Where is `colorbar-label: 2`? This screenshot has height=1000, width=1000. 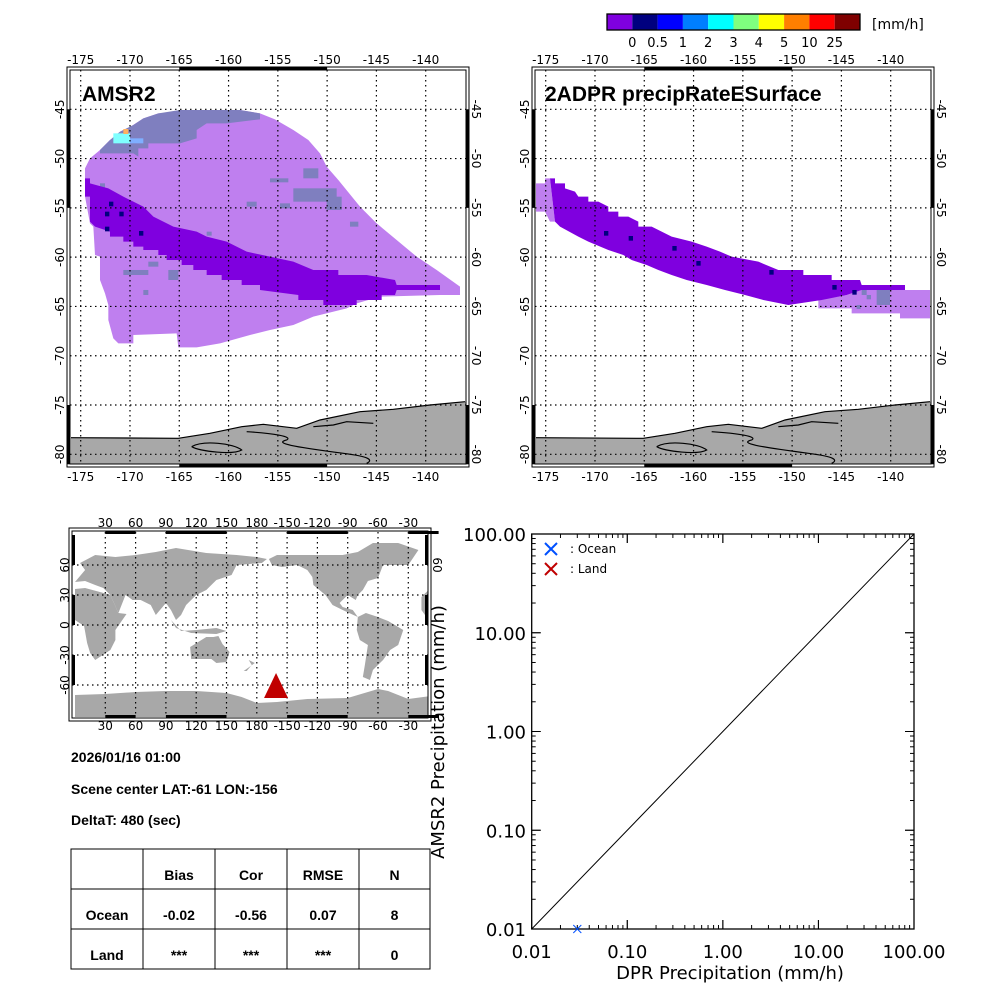 colorbar-label: 2 is located at coordinates (708, 43).